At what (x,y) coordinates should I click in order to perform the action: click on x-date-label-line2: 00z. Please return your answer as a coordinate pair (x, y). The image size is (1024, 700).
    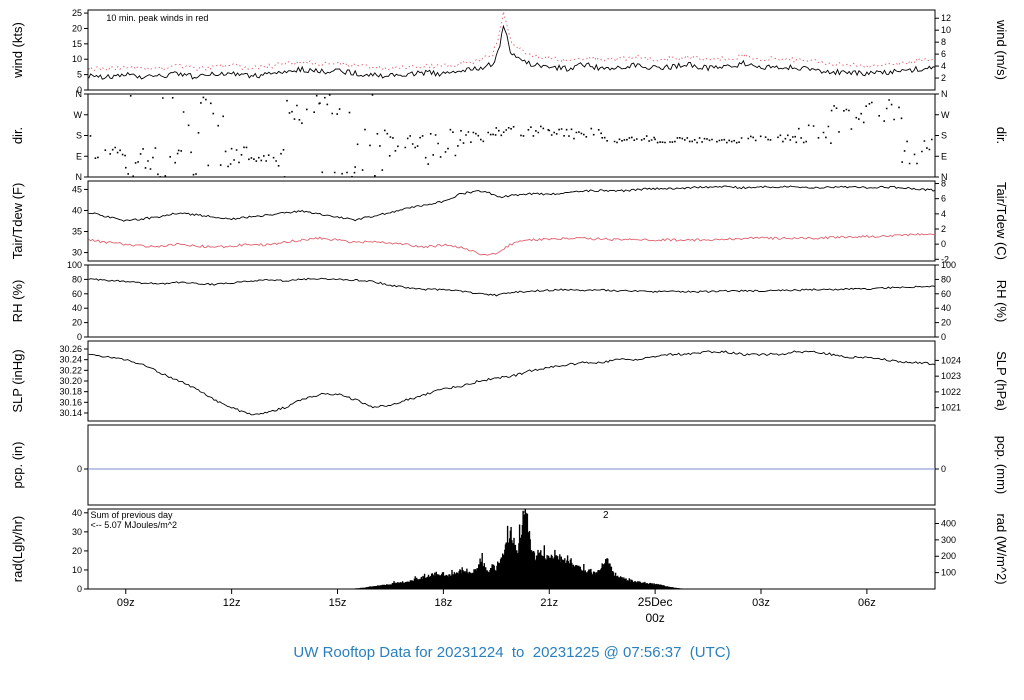
    Looking at the image, I should click on (654, 618).